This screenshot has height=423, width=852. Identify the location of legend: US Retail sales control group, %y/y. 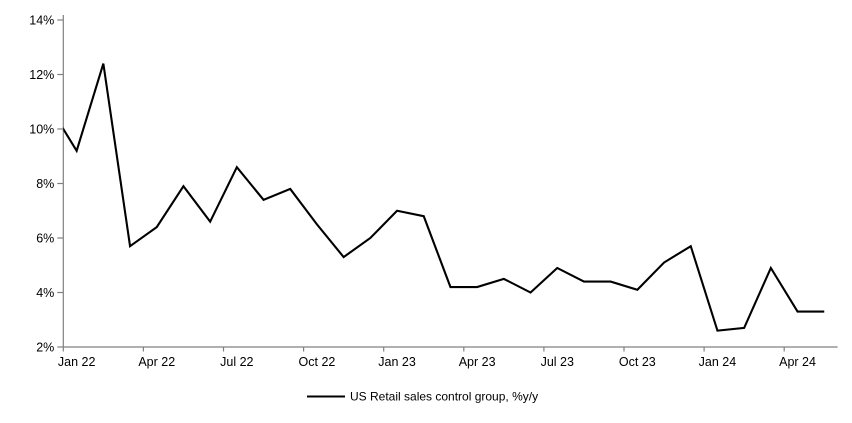
(422, 397).